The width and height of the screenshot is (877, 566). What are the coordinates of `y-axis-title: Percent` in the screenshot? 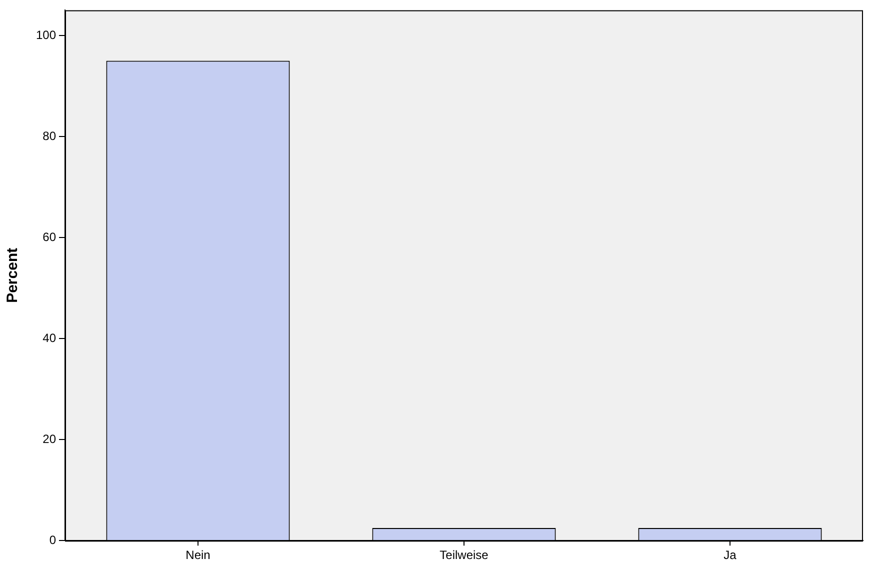 It's located at (13, 275).